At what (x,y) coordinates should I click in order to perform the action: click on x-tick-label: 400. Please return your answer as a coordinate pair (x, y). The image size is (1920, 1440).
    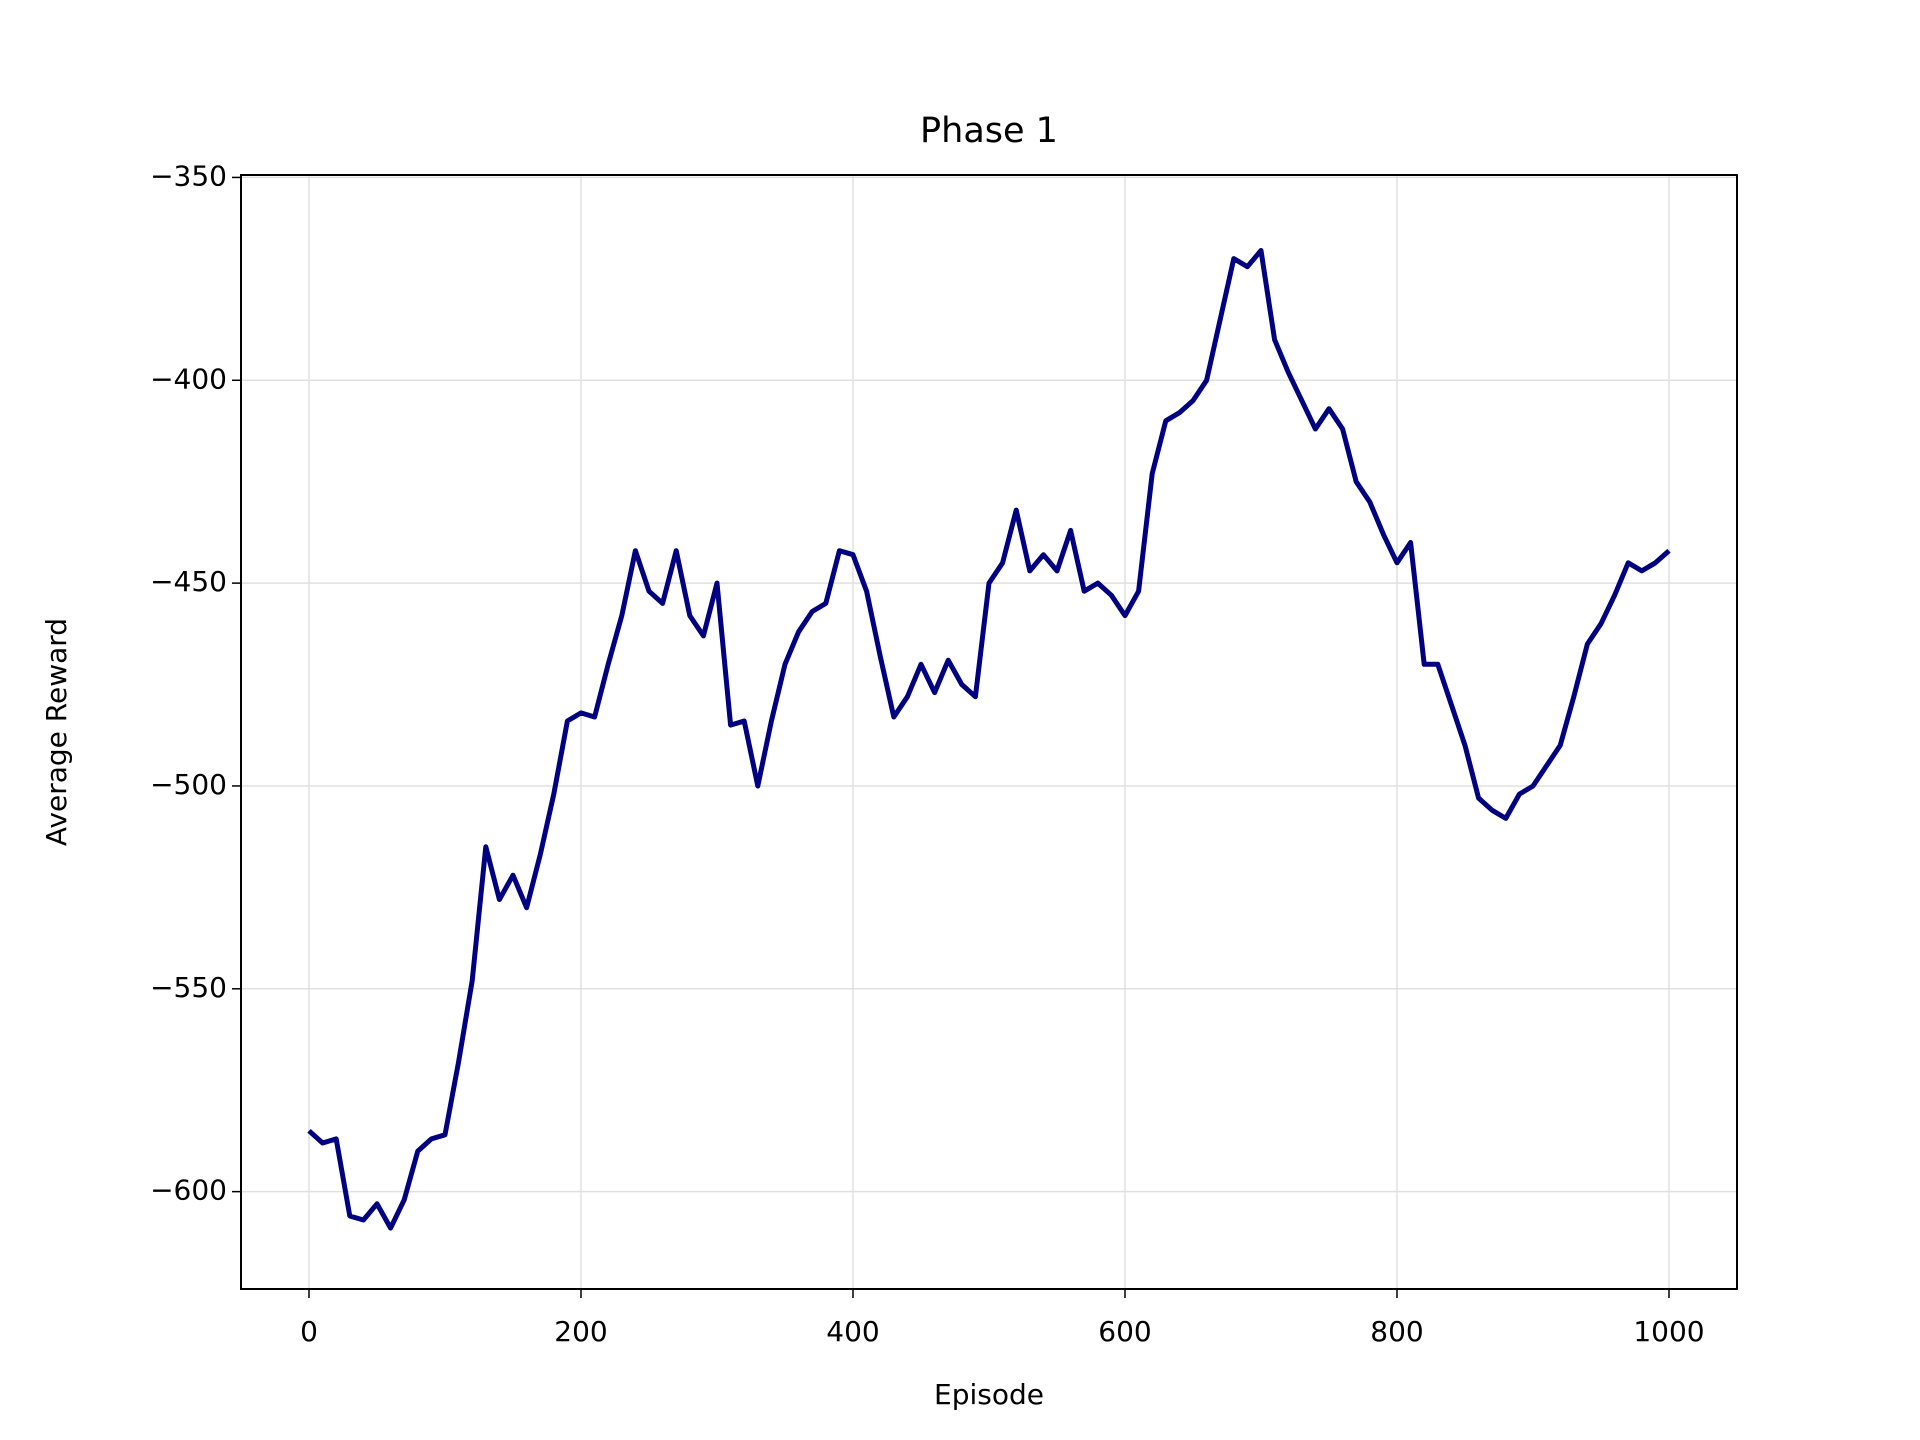
    Looking at the image, I should click on (852, 1331).